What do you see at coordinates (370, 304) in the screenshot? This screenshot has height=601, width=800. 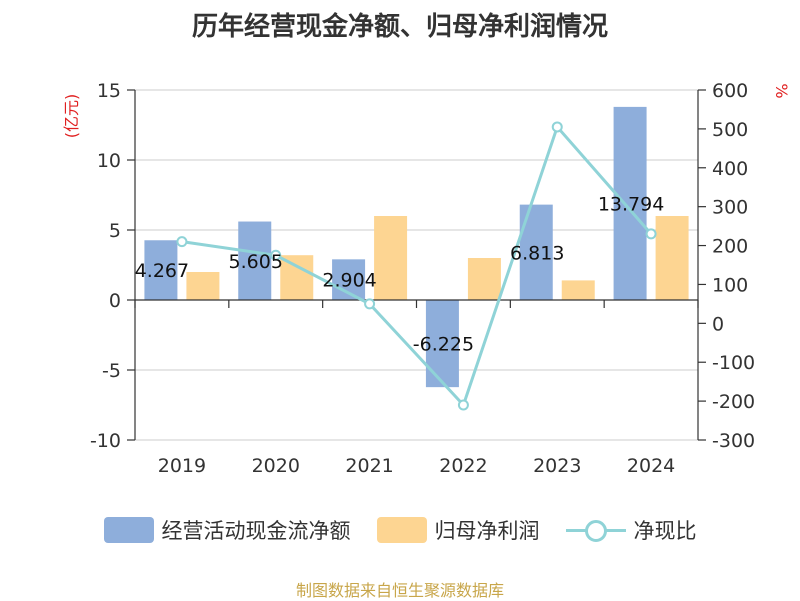 I see `point-cash-ratio-2021` at bounding box center [370, 304].